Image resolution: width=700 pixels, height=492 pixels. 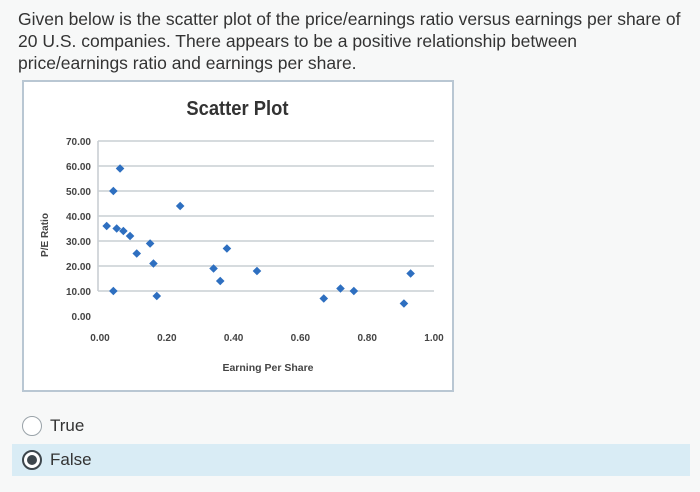 I want to click on y-tick-label: 40.00, so click(x=78, y=217).